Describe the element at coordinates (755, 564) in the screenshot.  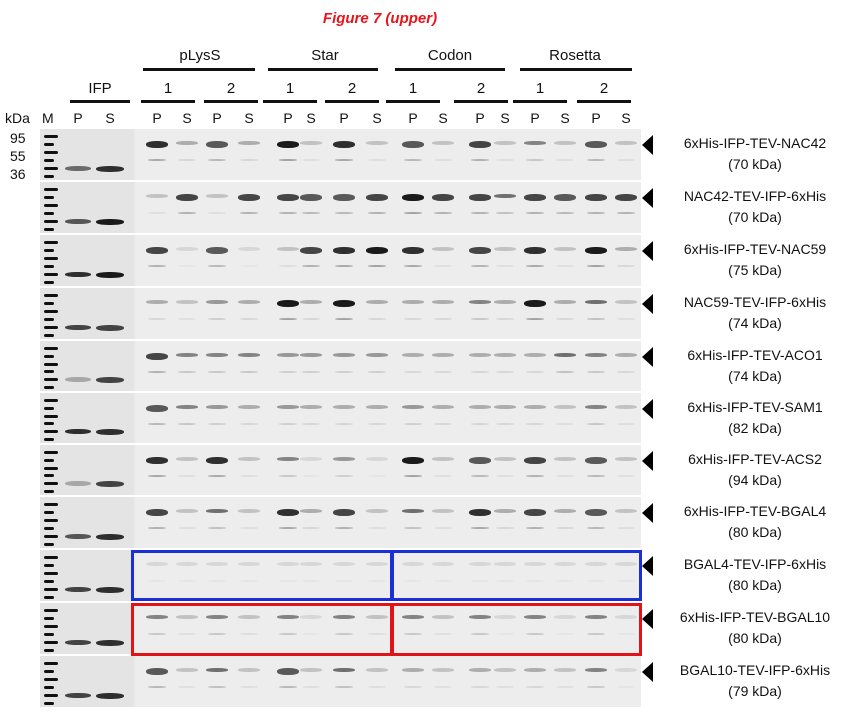
I see `construct-name: BGAL4-TEV-IFP-6xHis` at that location.